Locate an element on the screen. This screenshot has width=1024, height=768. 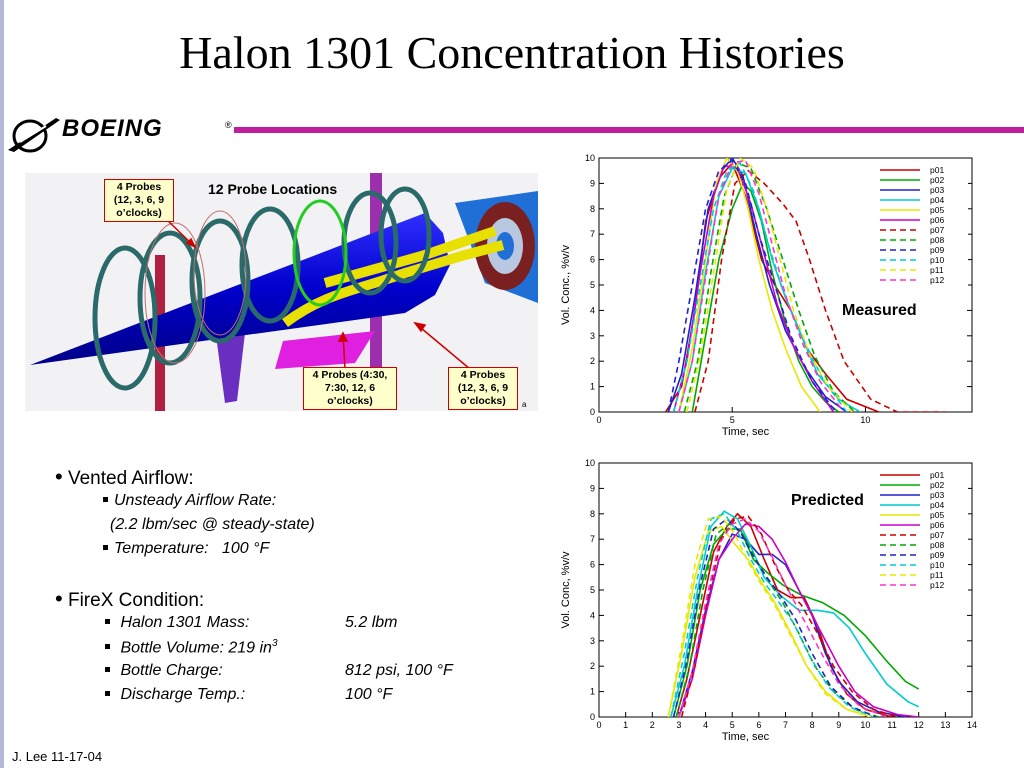
chart-annotation: Measured is located at coordinates (879, 310).